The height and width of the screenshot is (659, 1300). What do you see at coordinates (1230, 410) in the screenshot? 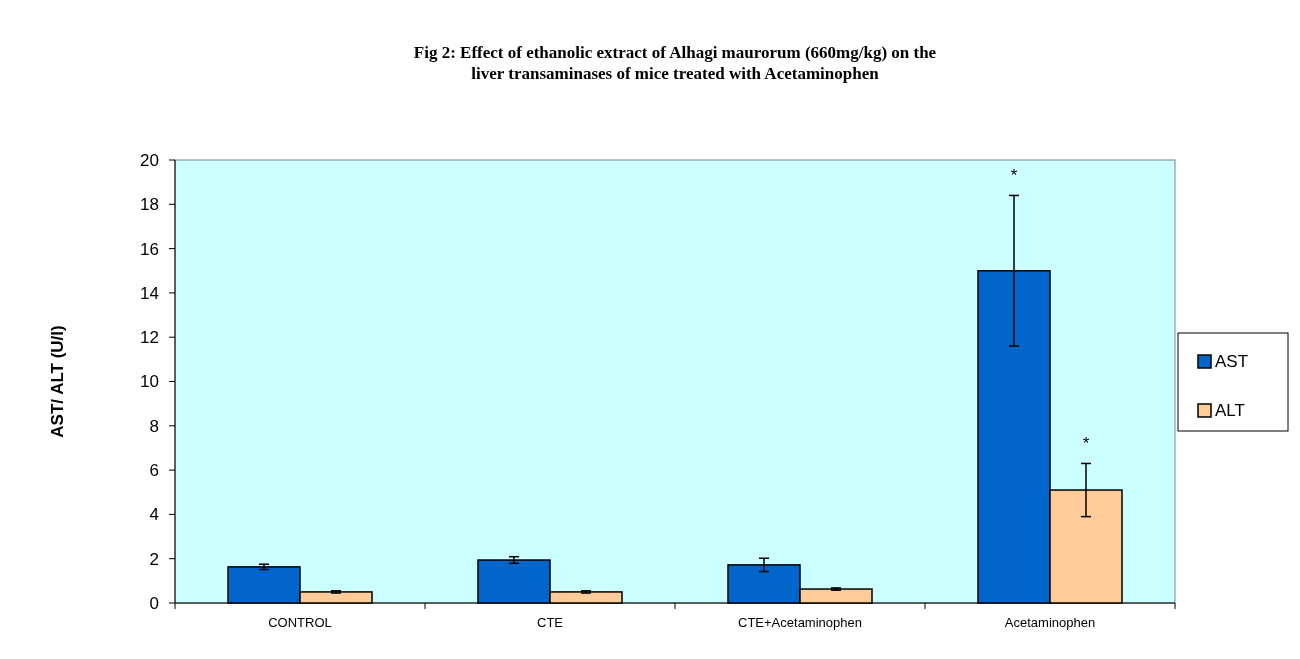
I see `legend-label: ALT` at bounding box center [1230, 410].